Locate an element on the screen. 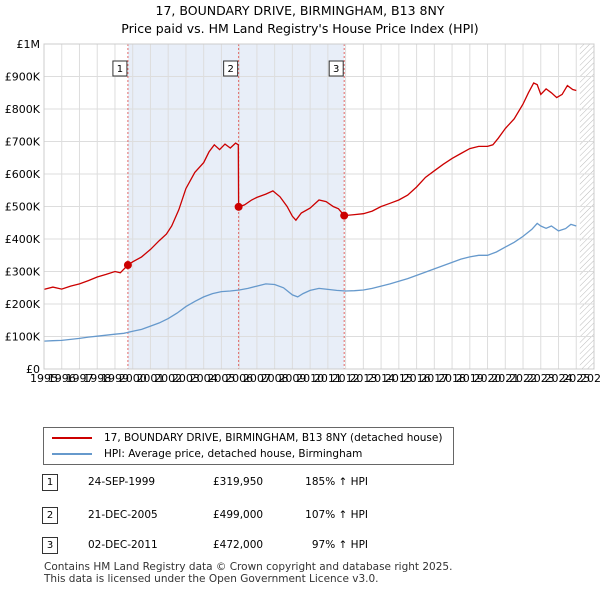 This screenshot has width=600, height=590. x-tick-label: 2018 is located at coordinates (452, 378).